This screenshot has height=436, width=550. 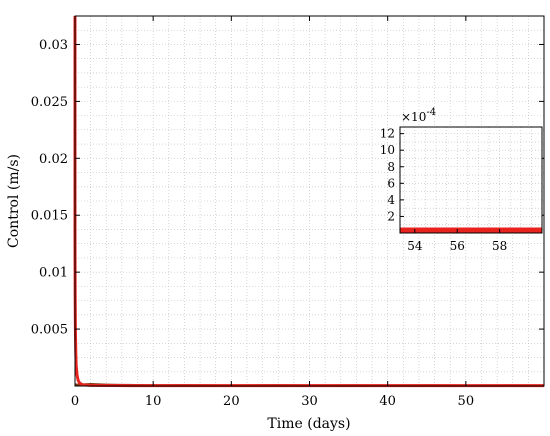 What do you see at coordinates (387, 150) in the screenshot?
I see `inset-y-tick-label: 10` at bounding box center [387, 150].